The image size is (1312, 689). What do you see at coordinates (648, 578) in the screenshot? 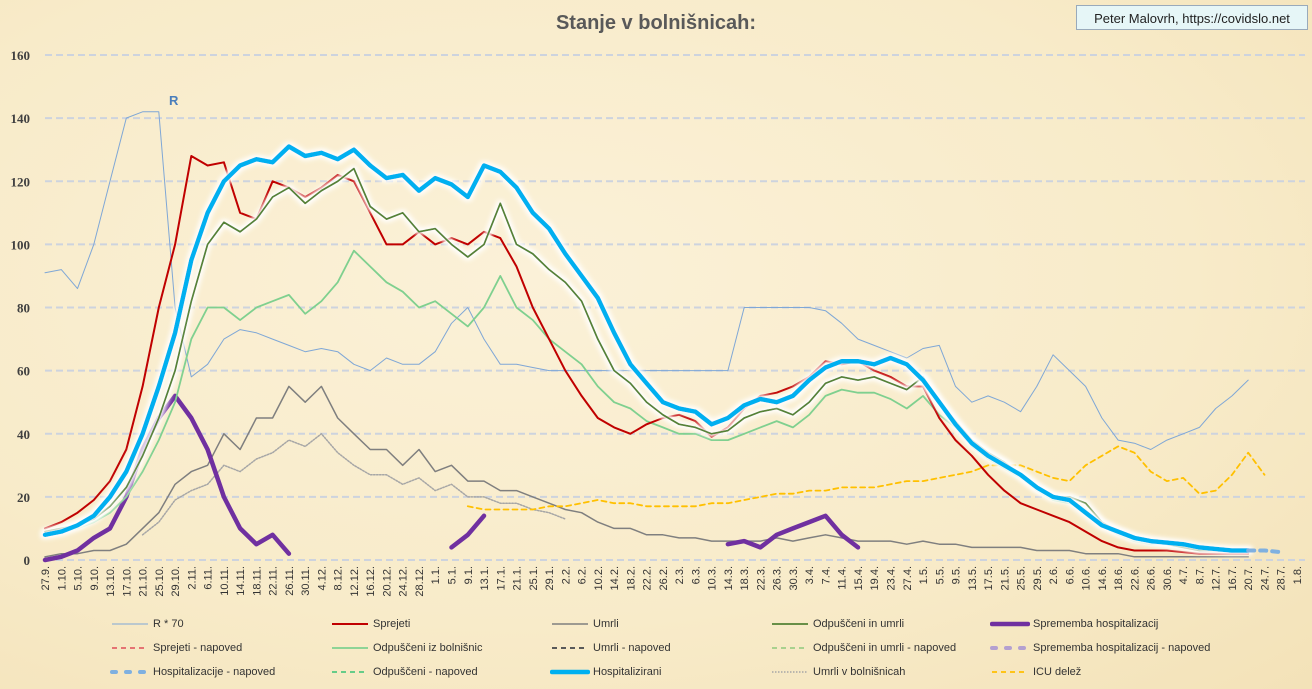
I see `x-tick-label: 22.2.` at bounding box center [648, 578].